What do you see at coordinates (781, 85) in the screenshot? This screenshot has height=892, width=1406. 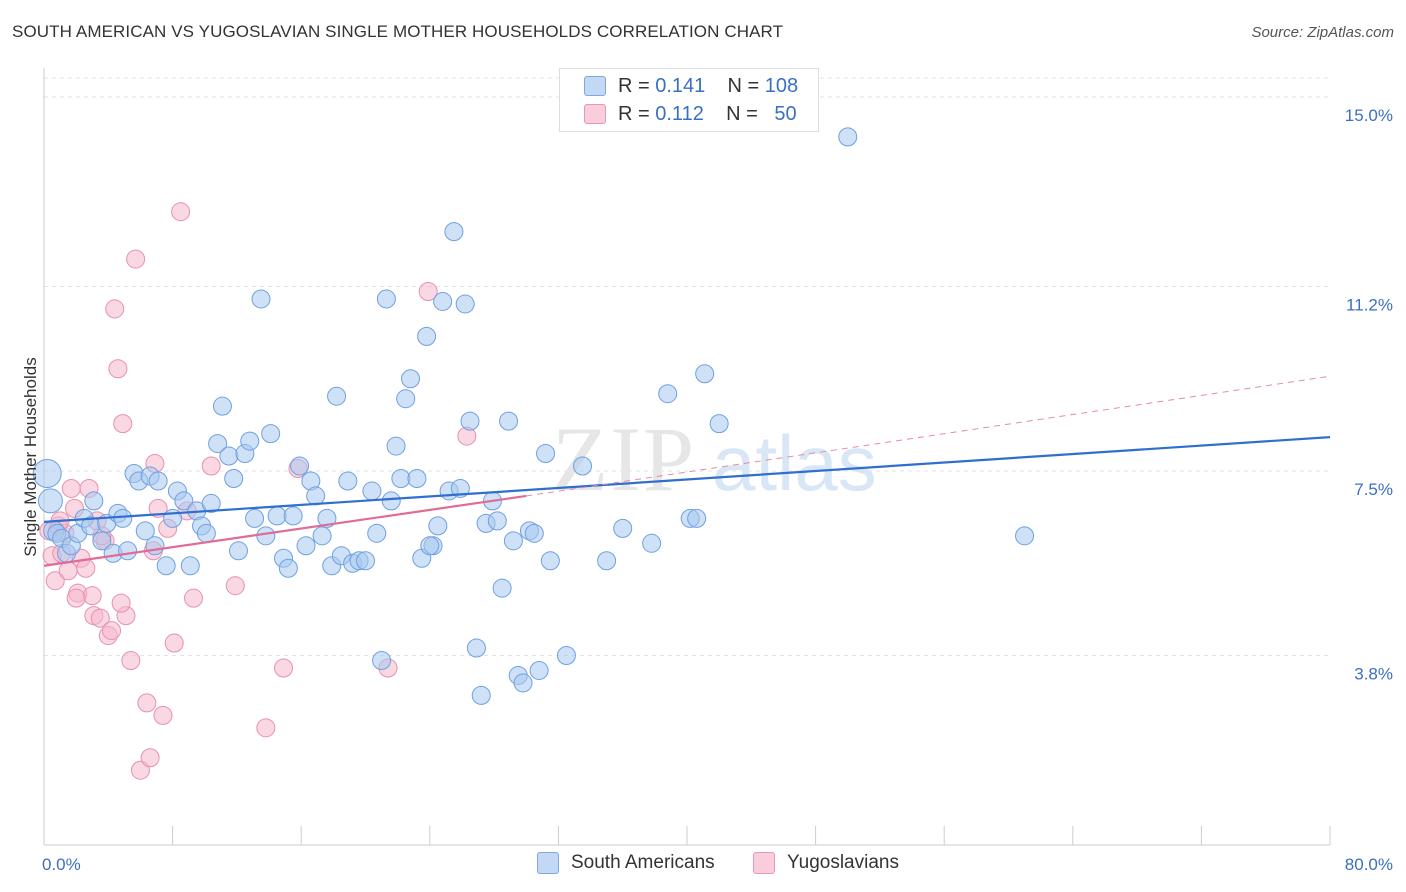 I see `n-value: 108` at bounding box center [781, 85].